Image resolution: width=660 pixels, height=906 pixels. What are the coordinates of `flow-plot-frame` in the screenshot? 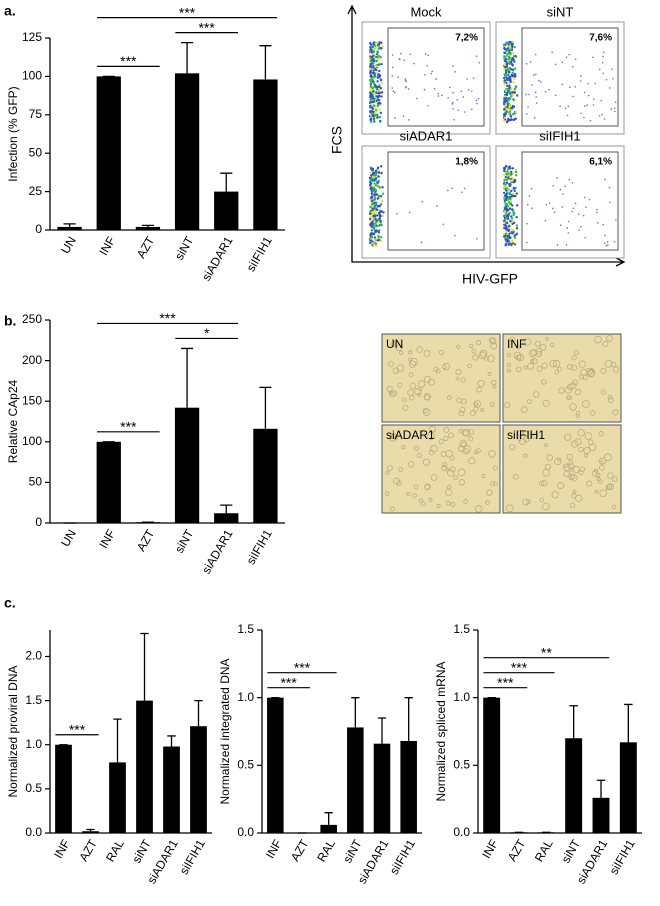 It's located at (426, 202).